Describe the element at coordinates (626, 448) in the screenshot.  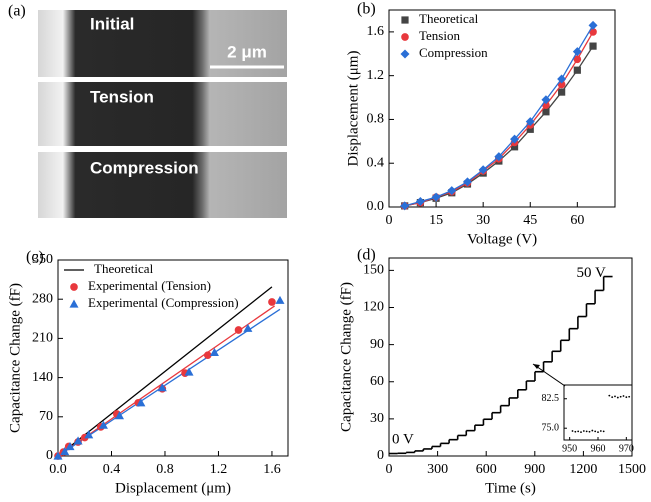
I see `x-tick-label: 970` at that location.